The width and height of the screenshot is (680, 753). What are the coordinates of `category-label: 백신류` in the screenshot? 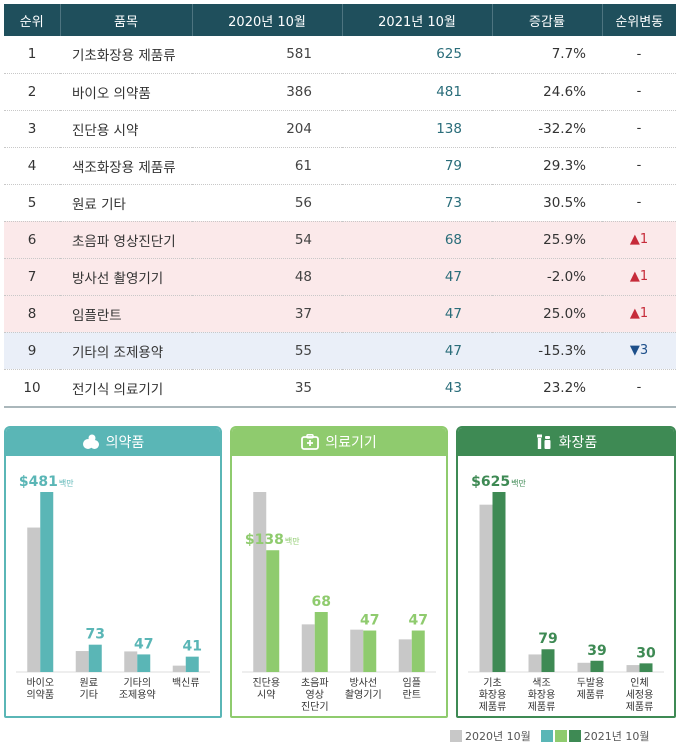 It's located at (186, 683).